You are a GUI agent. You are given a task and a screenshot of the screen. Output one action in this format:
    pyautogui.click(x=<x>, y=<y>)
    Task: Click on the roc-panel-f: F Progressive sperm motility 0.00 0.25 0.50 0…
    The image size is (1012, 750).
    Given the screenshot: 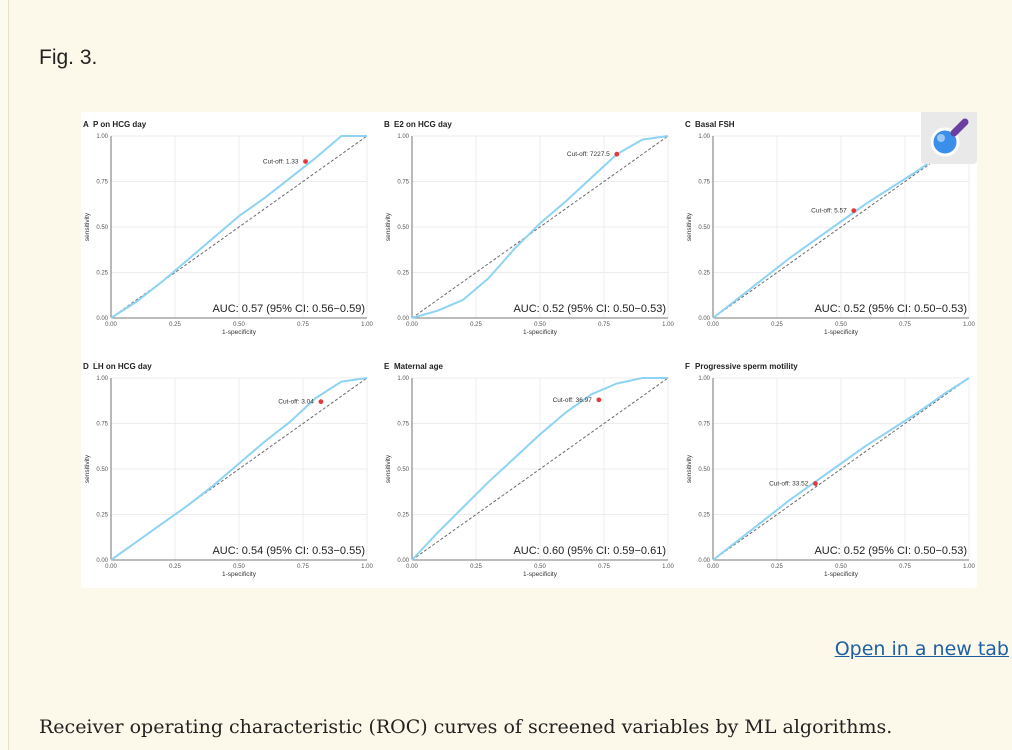 What is the action you would take?
    pyautogui.click(x=831, y=476)
    